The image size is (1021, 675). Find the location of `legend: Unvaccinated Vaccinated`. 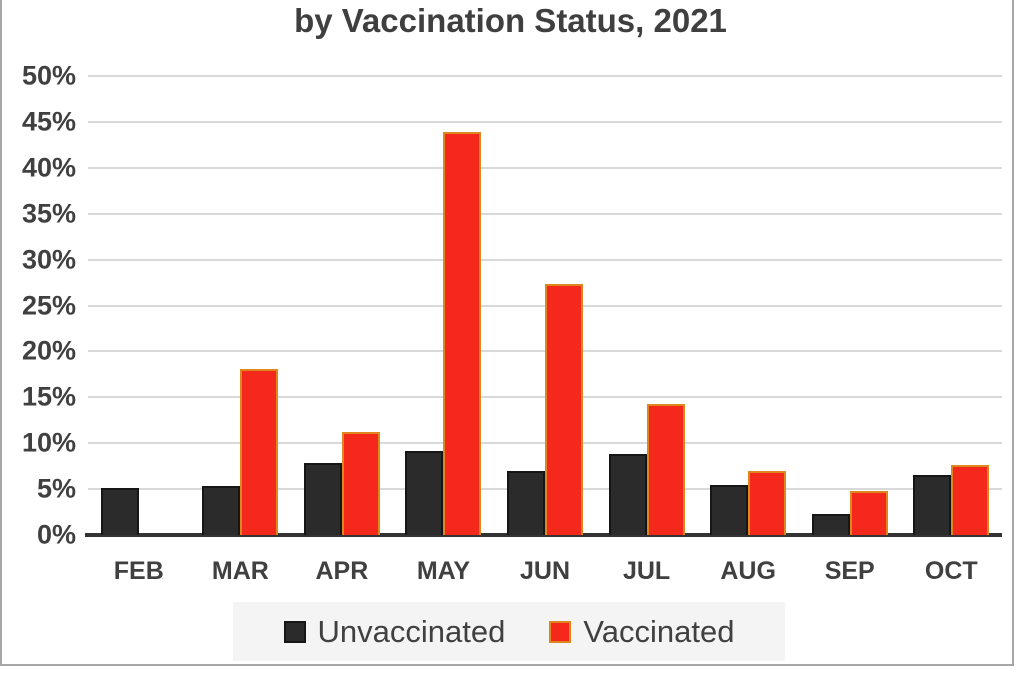

legend: Unvaccinated Vaccinated is located at coordinates (509, 631).